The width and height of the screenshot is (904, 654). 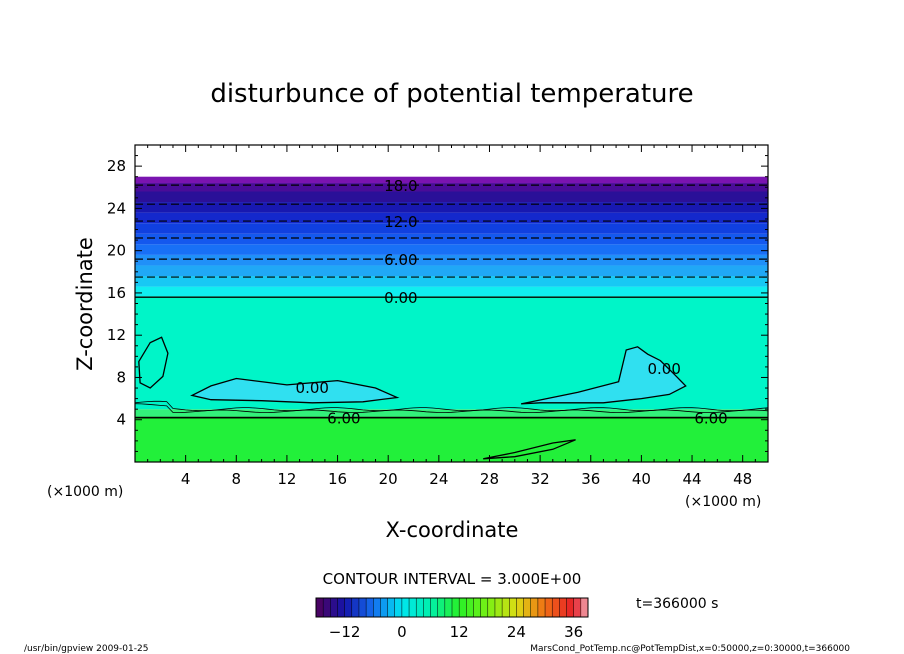 What do you see at coordinates (710, 419) in the screenshot?
I see `contour-label-8: 6.00` at bounding box center [710, 419].